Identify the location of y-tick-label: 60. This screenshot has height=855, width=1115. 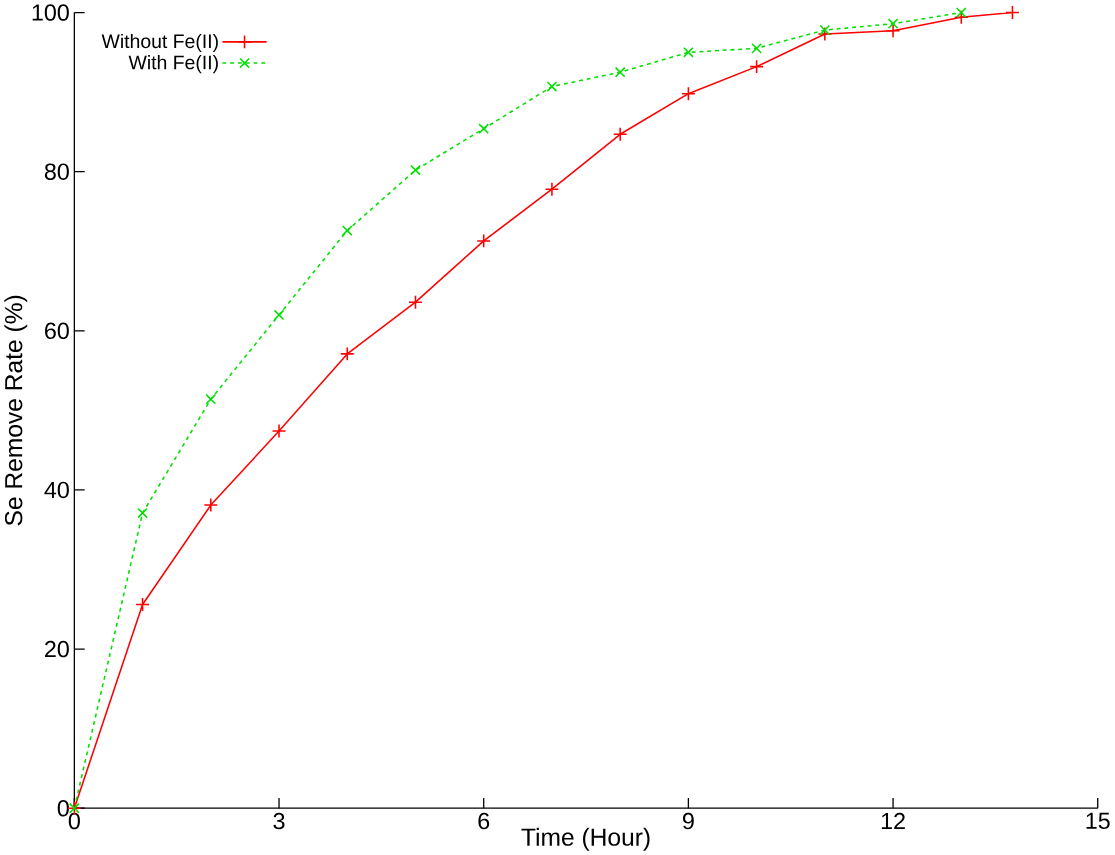
(57, 331).